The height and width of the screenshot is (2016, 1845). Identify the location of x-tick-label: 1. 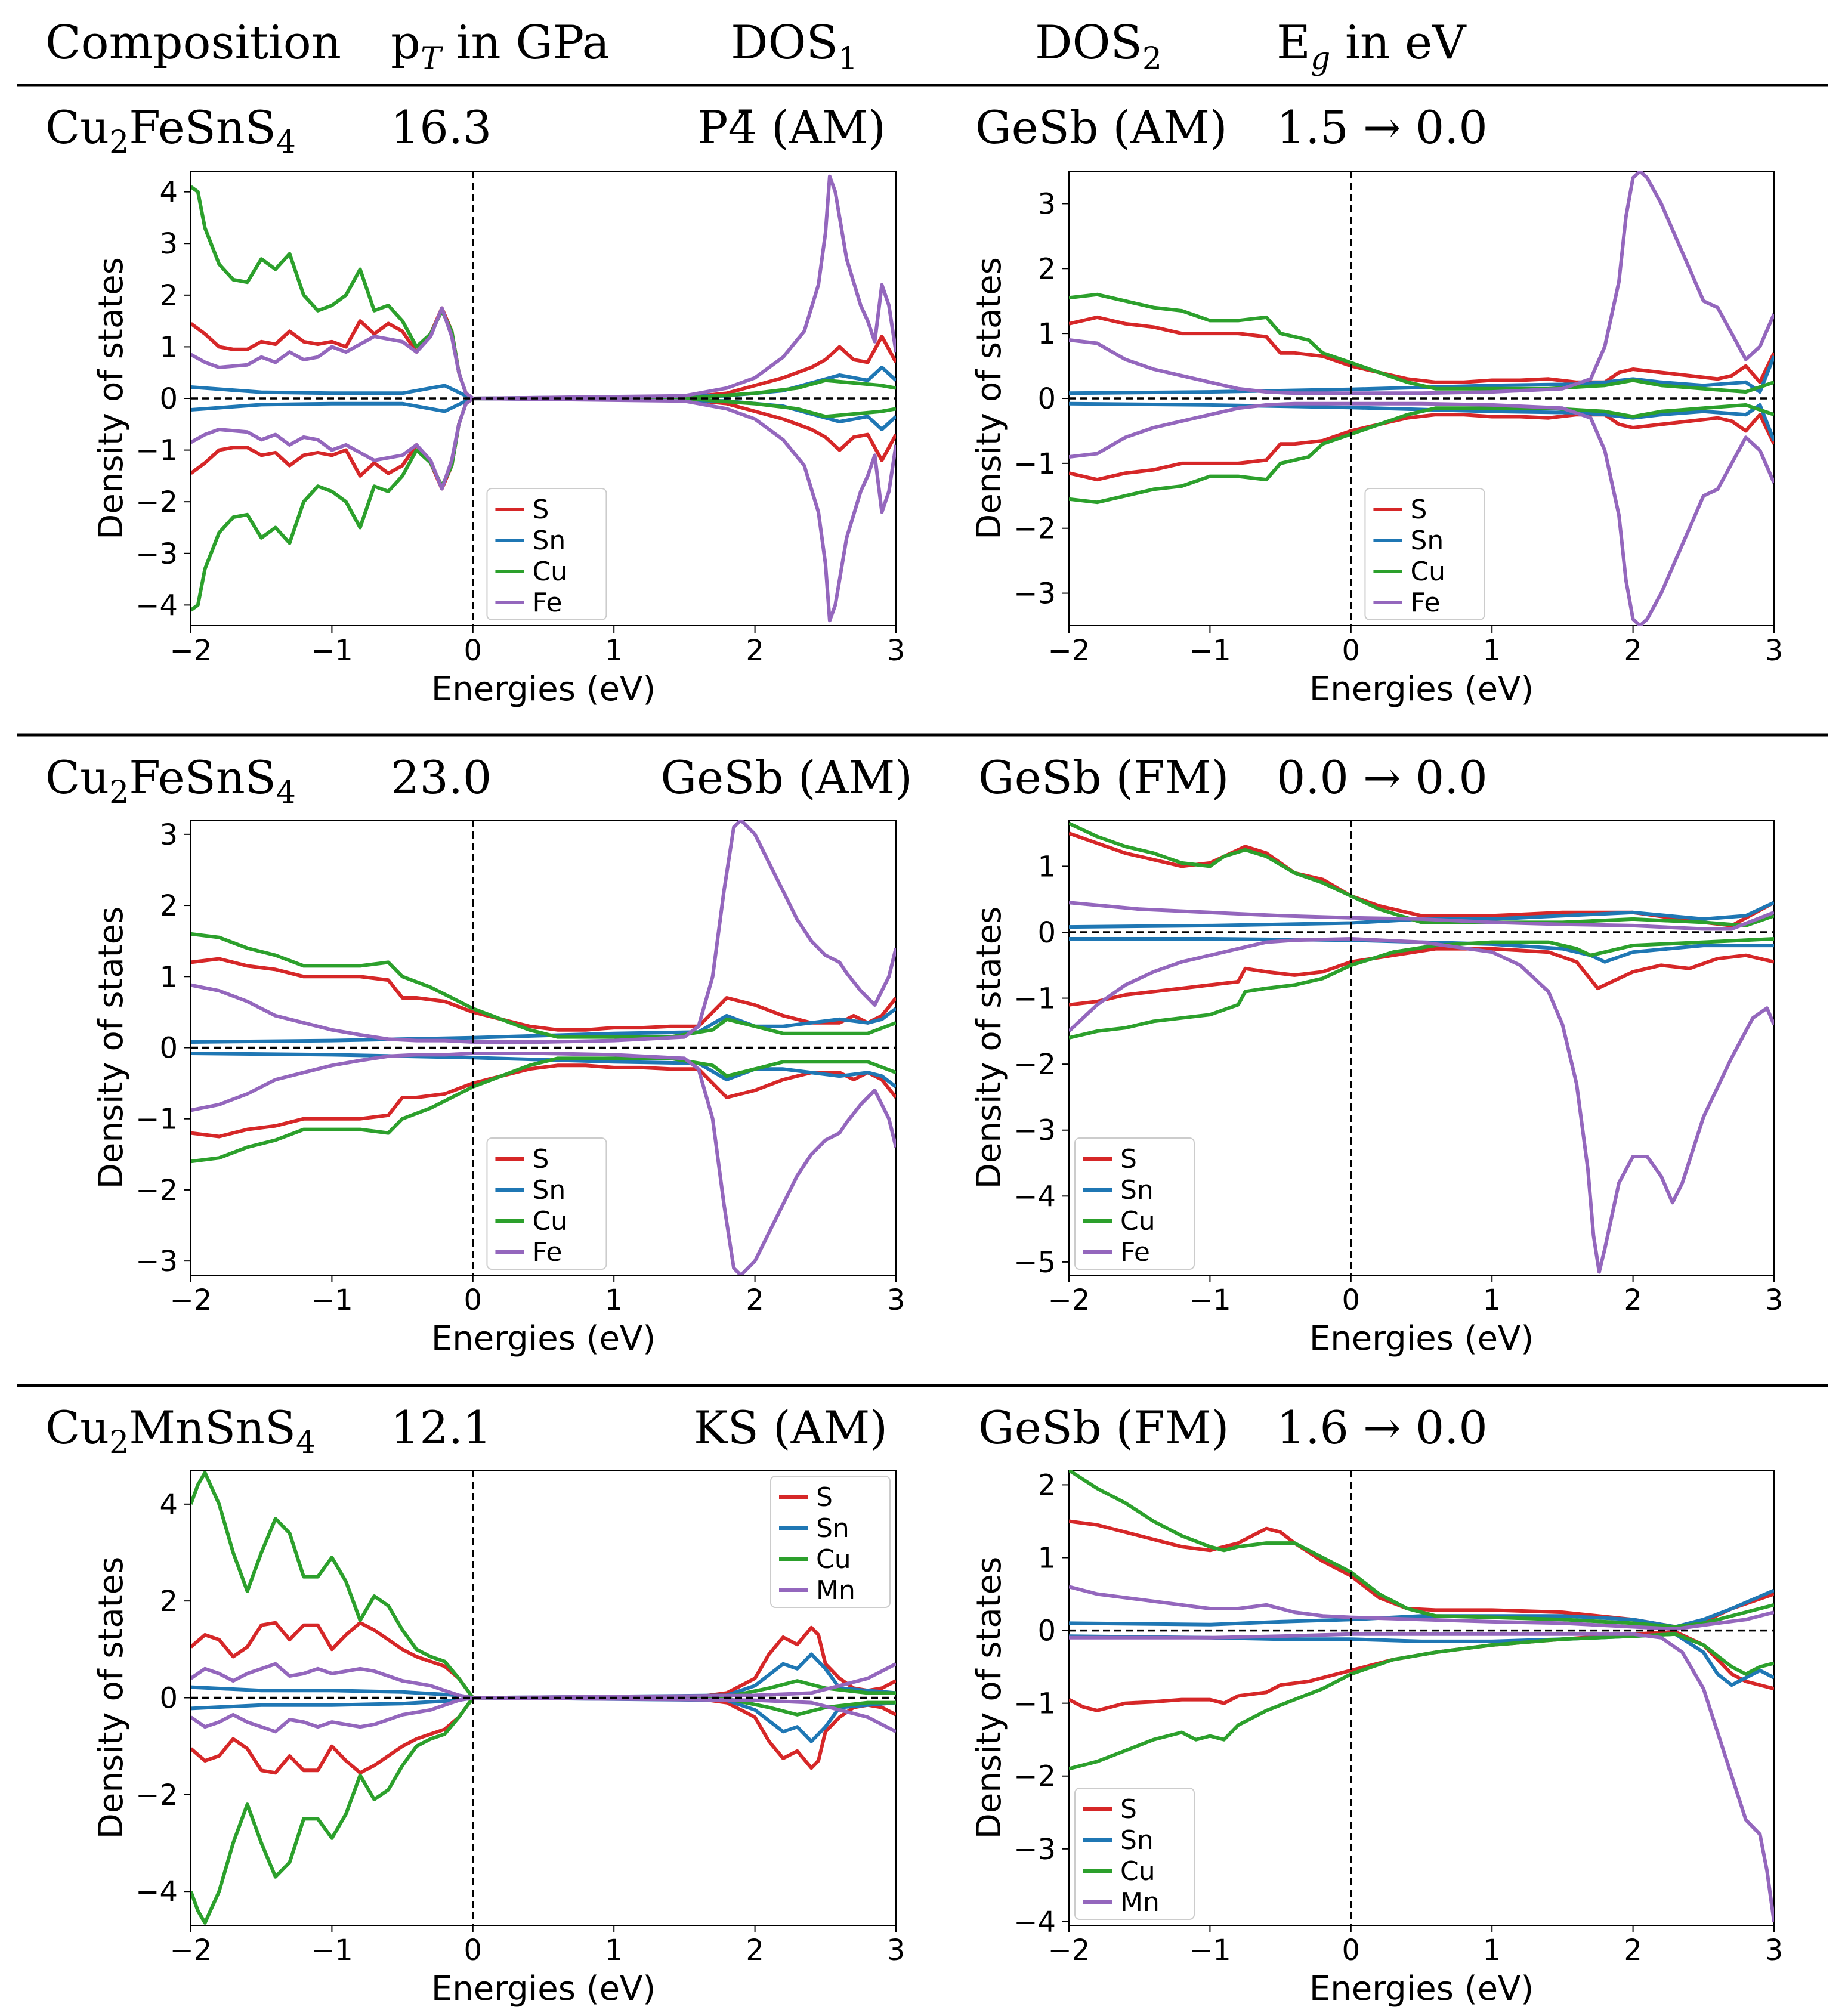
(614, 650).